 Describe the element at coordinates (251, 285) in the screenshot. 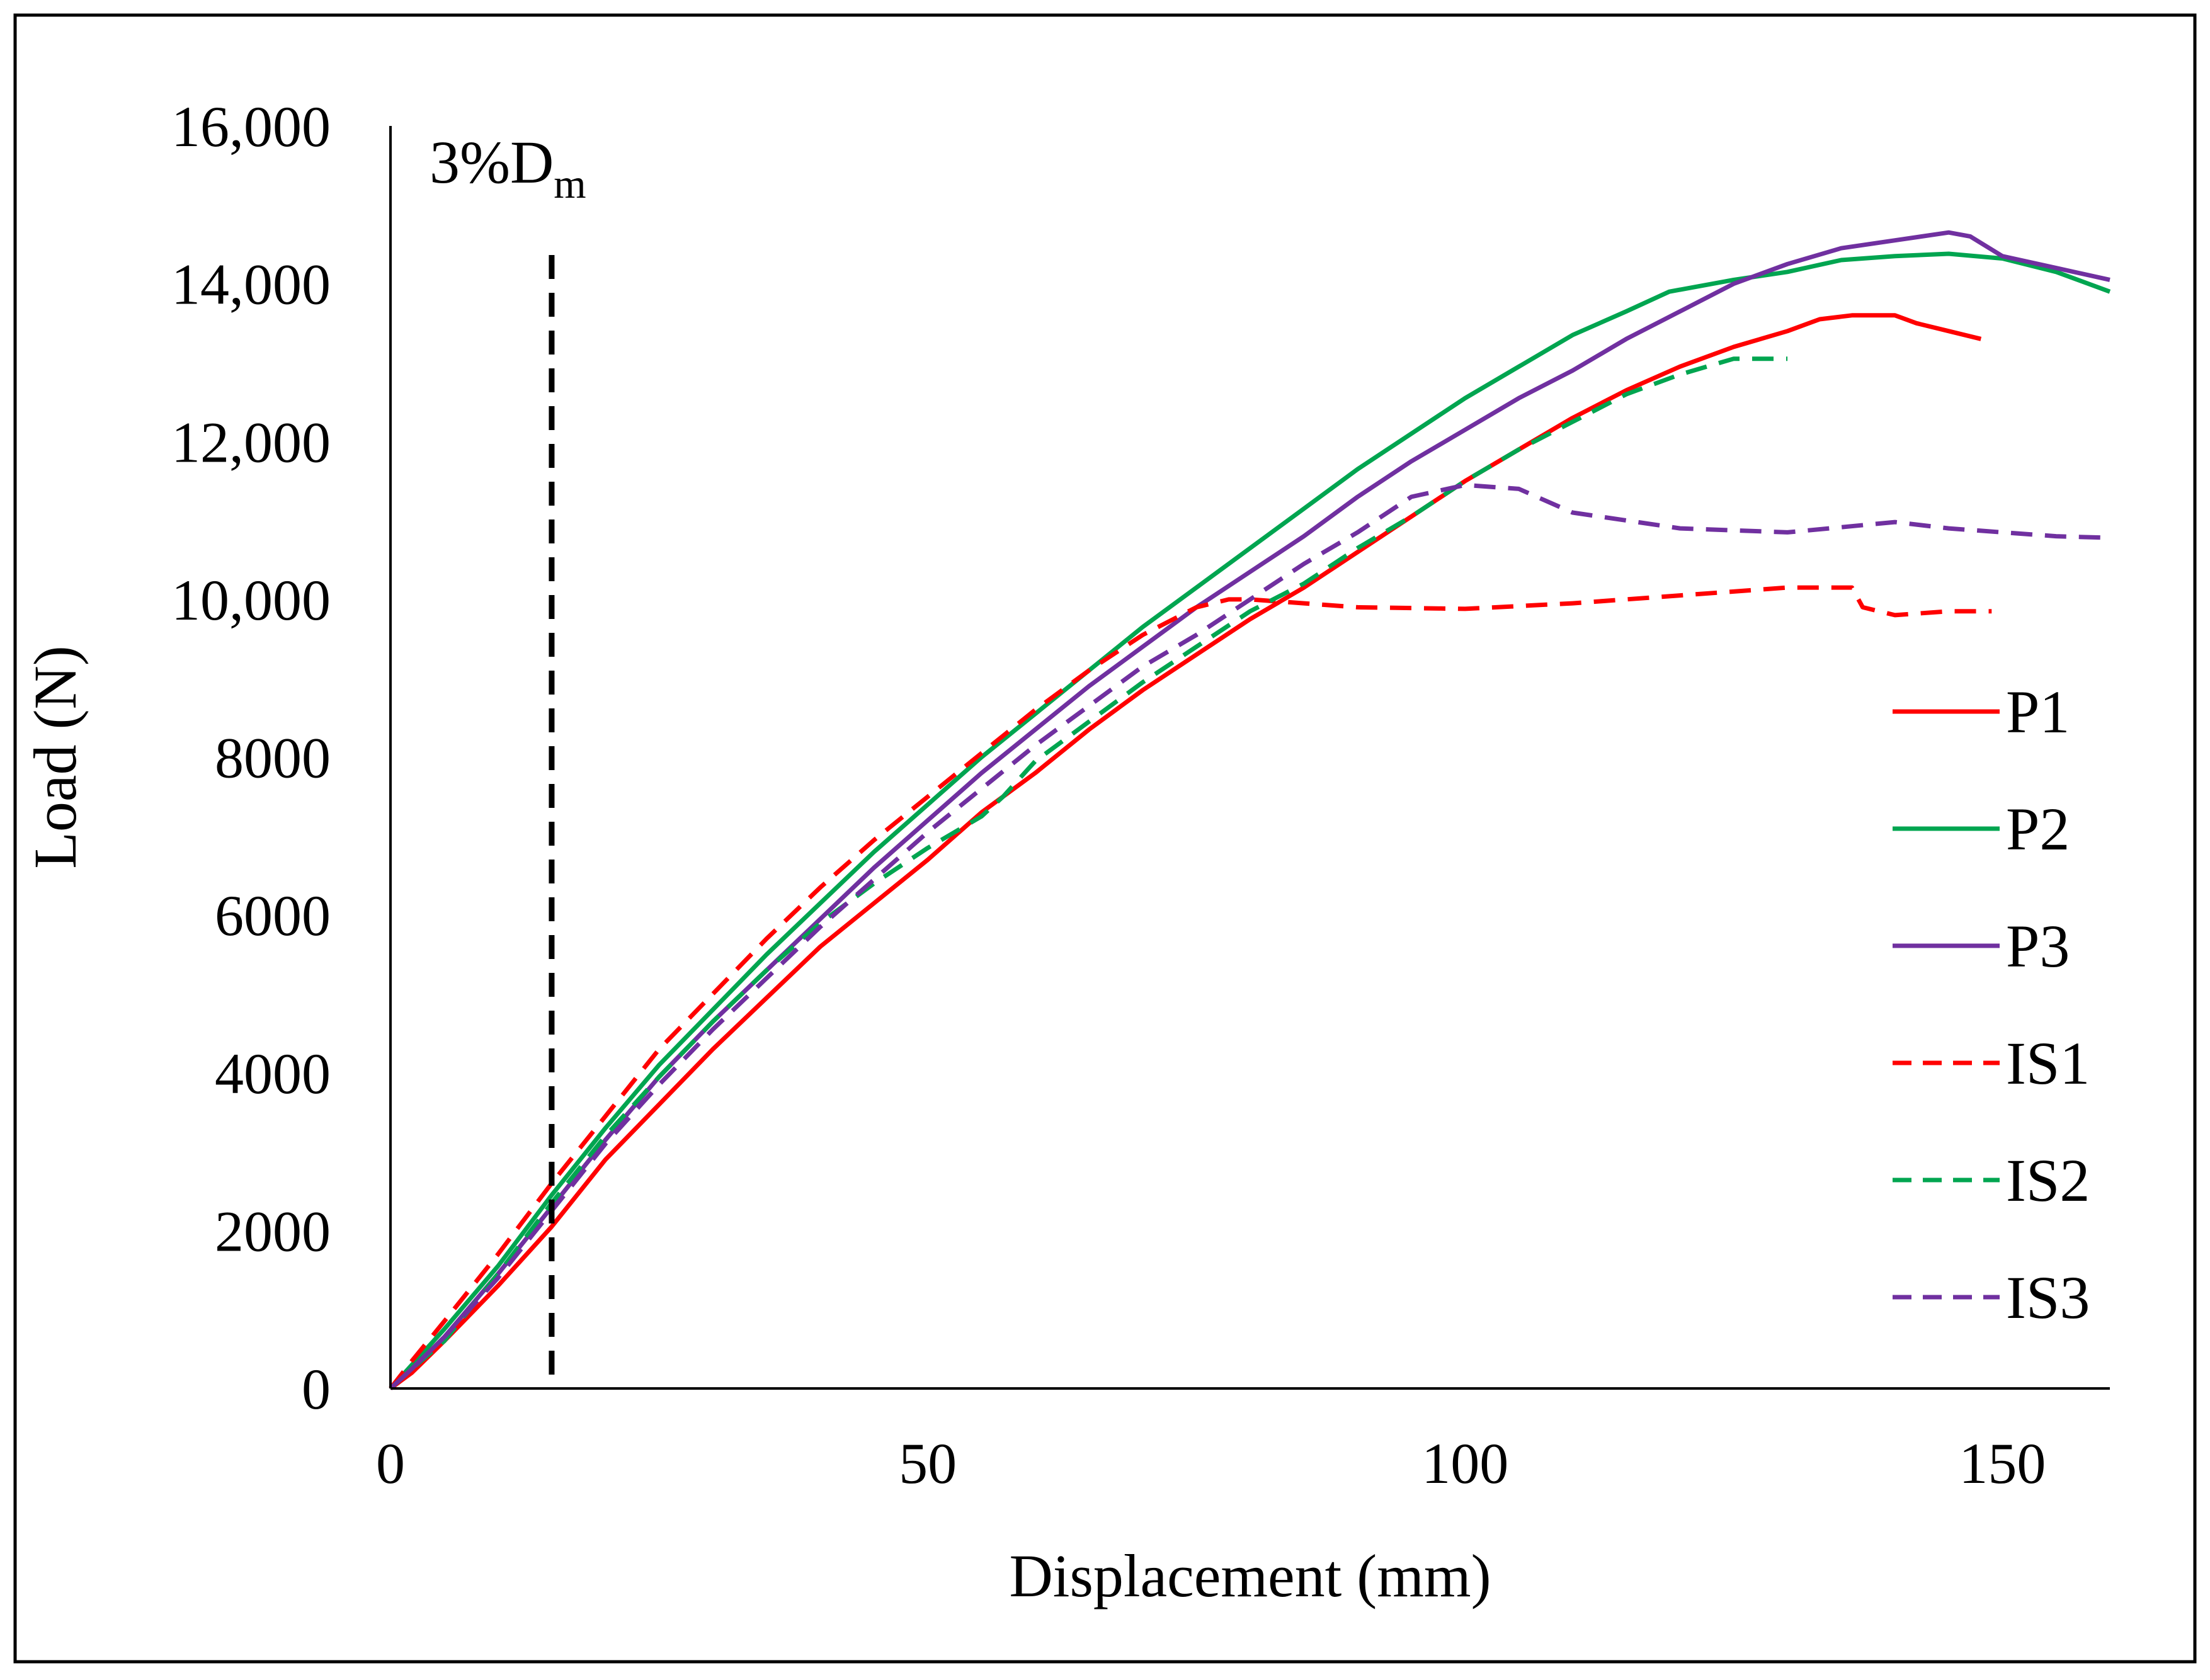

I see `y-tick-label-14000: 14,000` at that location.